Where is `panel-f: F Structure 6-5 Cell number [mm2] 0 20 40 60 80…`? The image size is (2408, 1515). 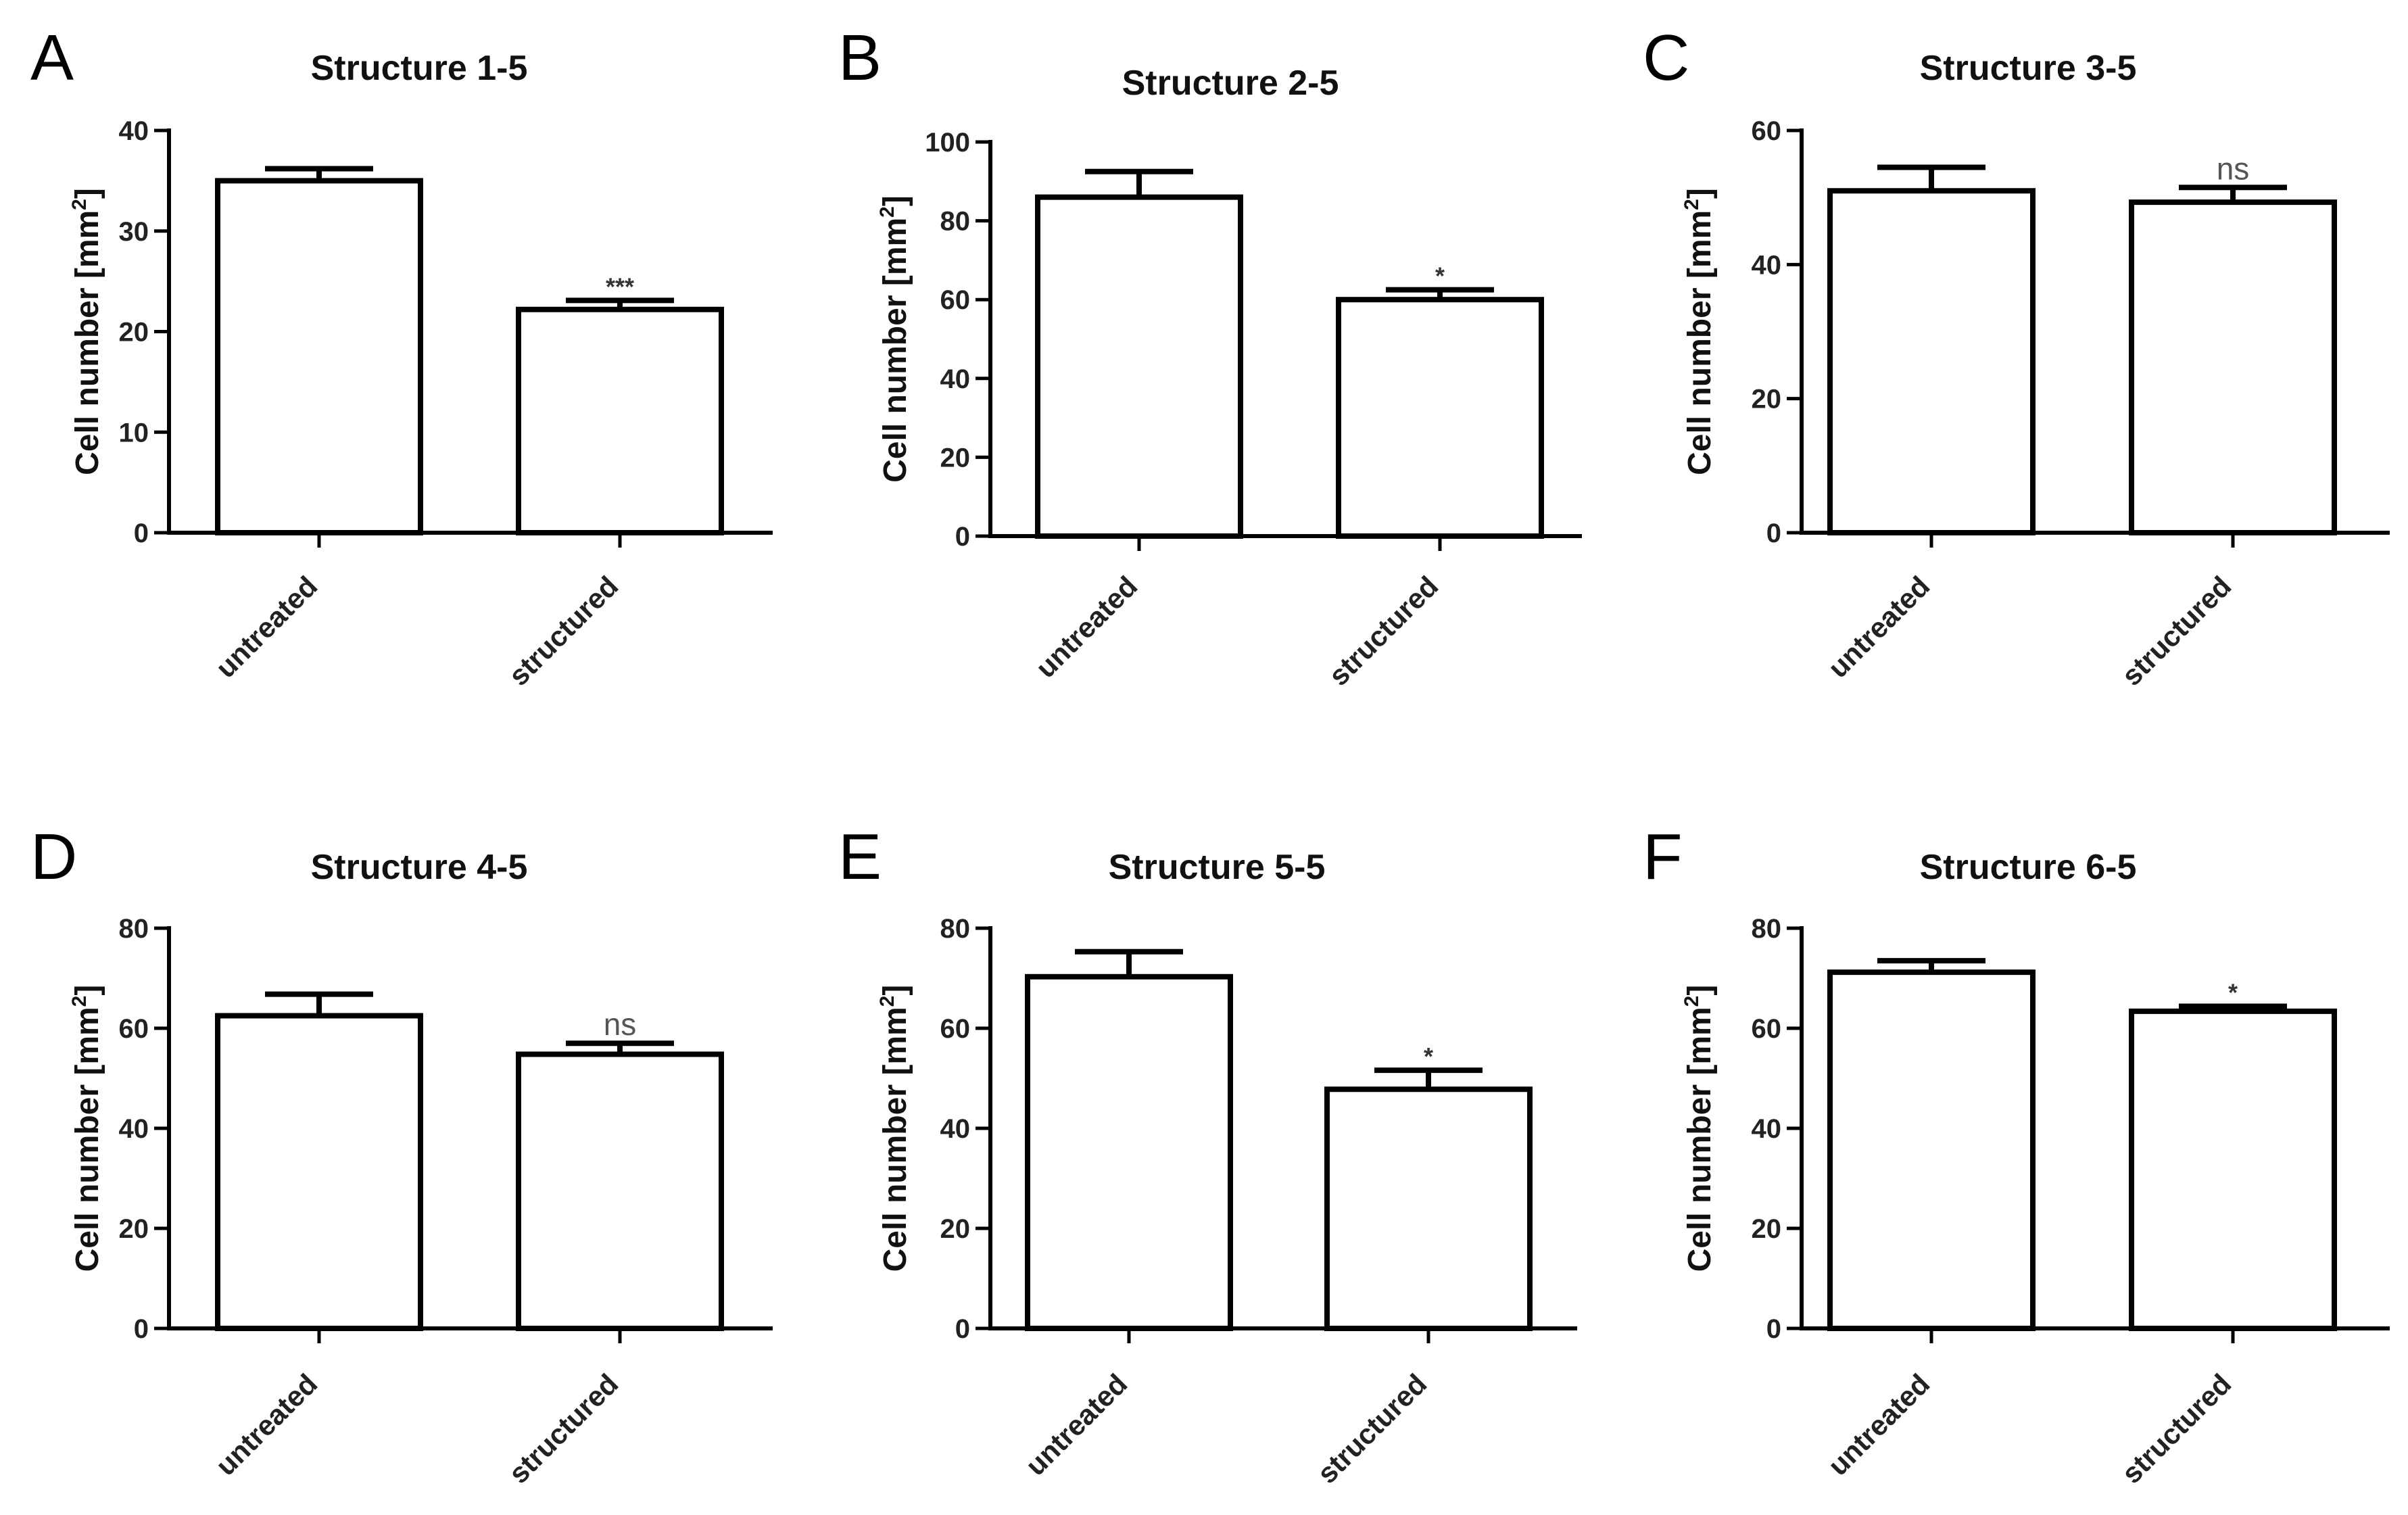 panel-f: F Structure 6-5 Cell number [mm2] 0 20 40 60 80… is located at coordinates (2016, 1155).